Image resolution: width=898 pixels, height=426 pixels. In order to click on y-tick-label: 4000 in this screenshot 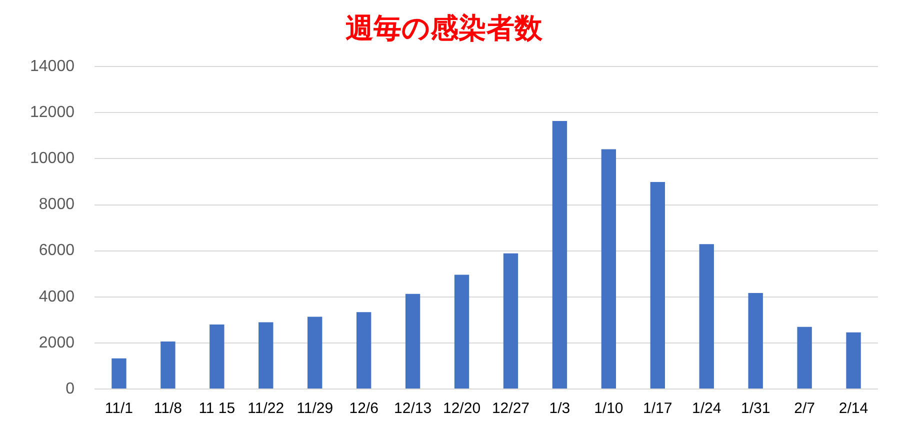, I will do `click(56, 297)`.